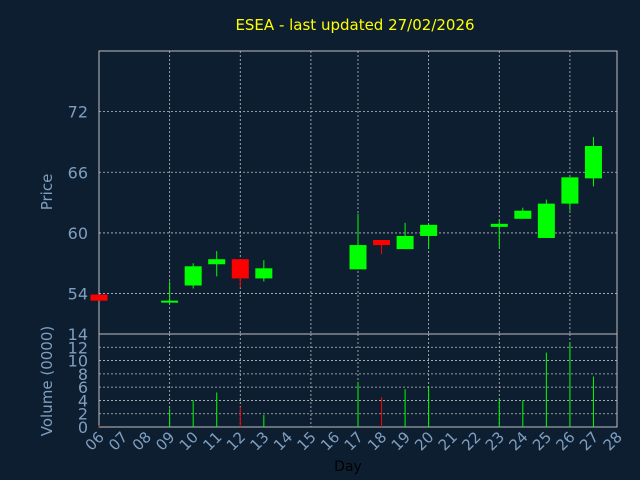 The height and width of the screenshot is (480, 640). Describe the element at coordinates (83, 414) in the screenshot. I see `volume-tick-label: 2` at that location.